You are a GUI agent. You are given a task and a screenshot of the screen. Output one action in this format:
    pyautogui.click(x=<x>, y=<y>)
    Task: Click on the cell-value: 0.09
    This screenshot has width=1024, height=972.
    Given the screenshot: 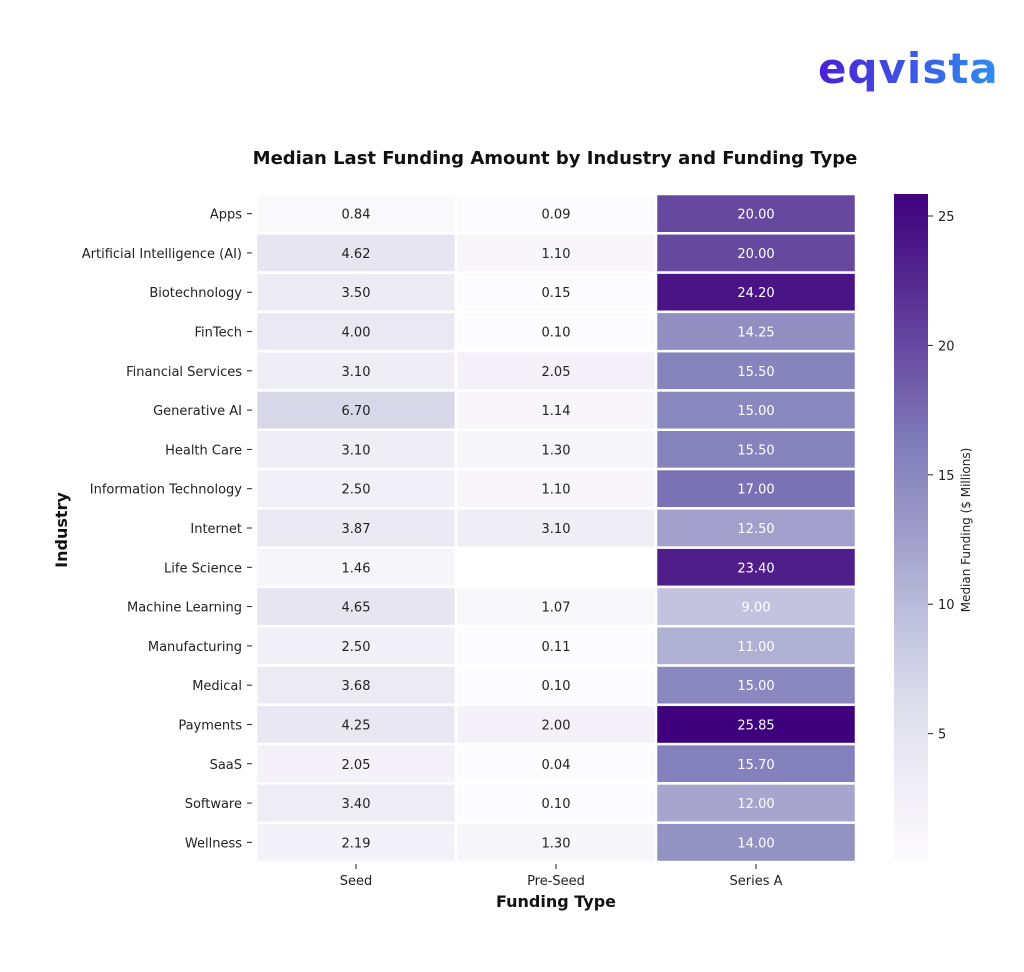 What is the action you would take?
    pyautogui.click(x=556, y=215)
    